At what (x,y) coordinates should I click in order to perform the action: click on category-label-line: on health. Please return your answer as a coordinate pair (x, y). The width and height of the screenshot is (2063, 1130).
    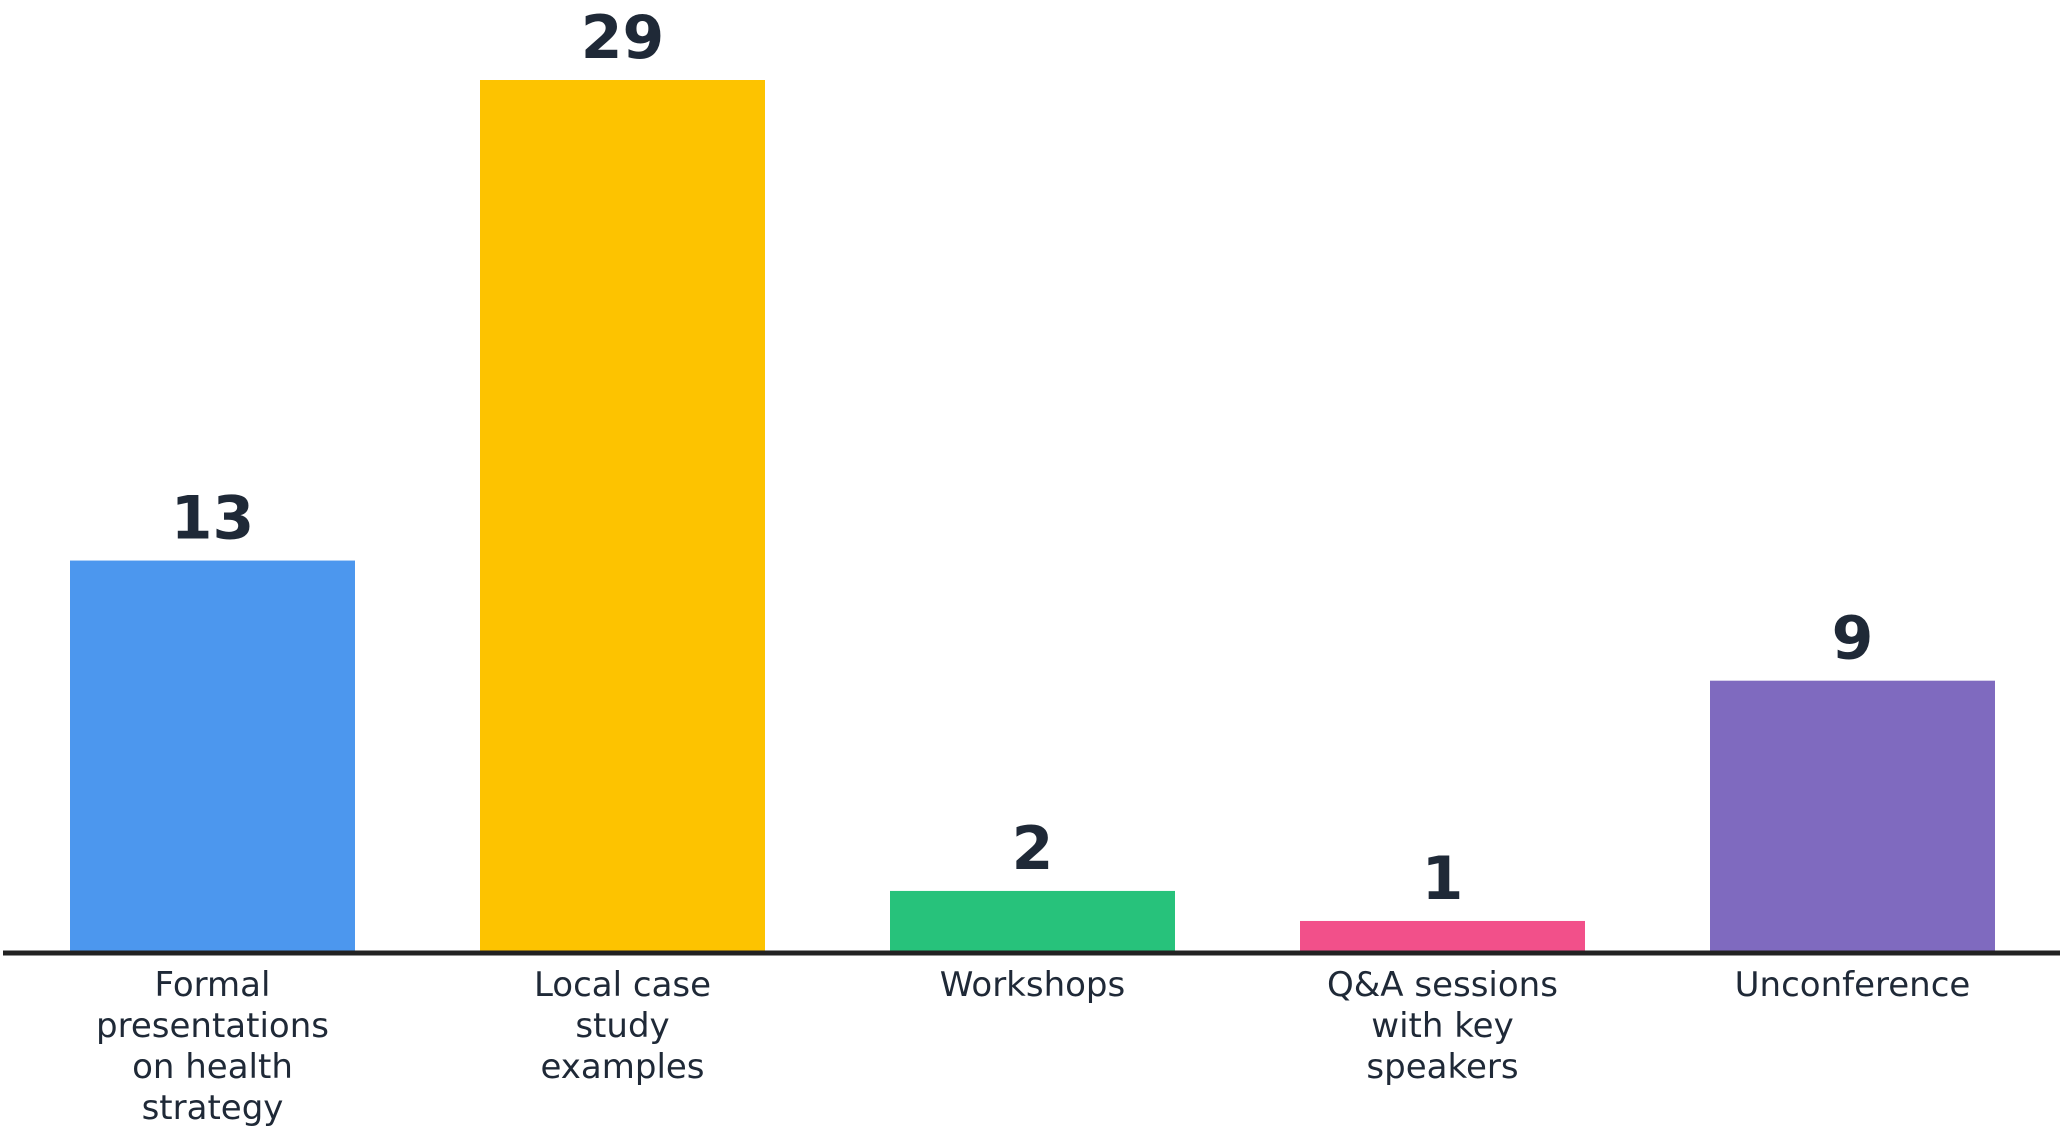
    Looking at the image, I should click on (212, 1067).